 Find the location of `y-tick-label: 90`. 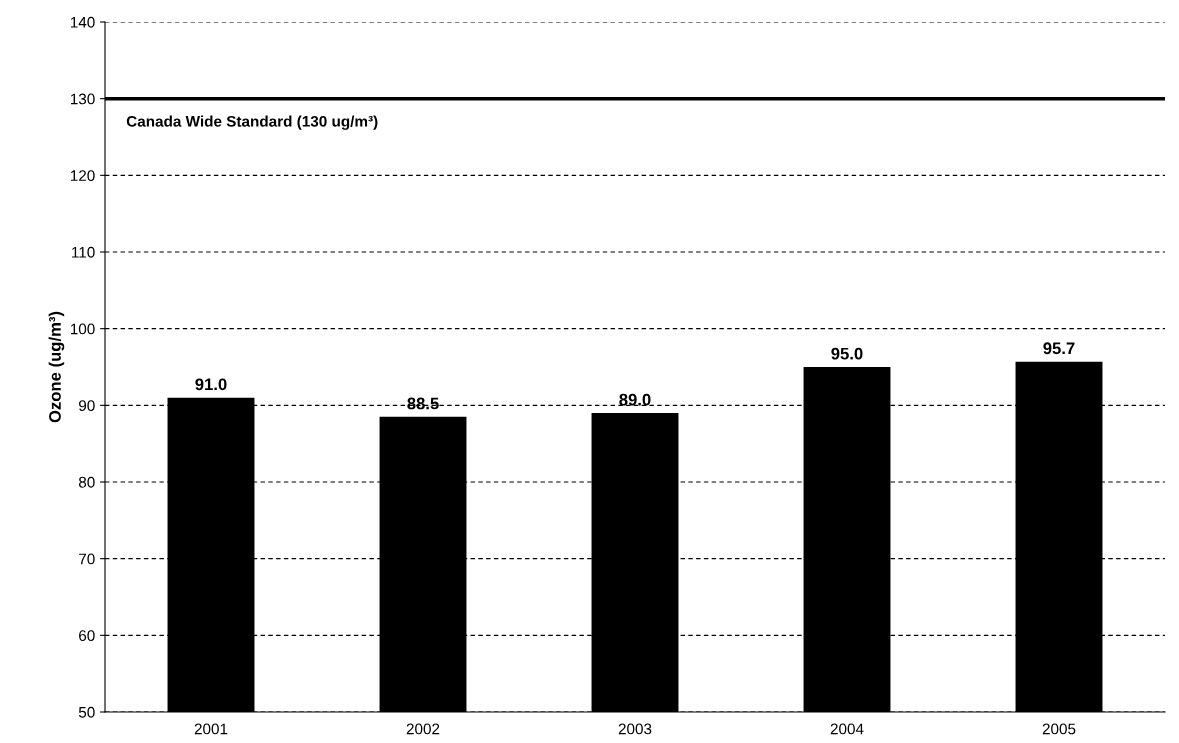

y-tick-label: 90 is located at coordinates (87, 406).